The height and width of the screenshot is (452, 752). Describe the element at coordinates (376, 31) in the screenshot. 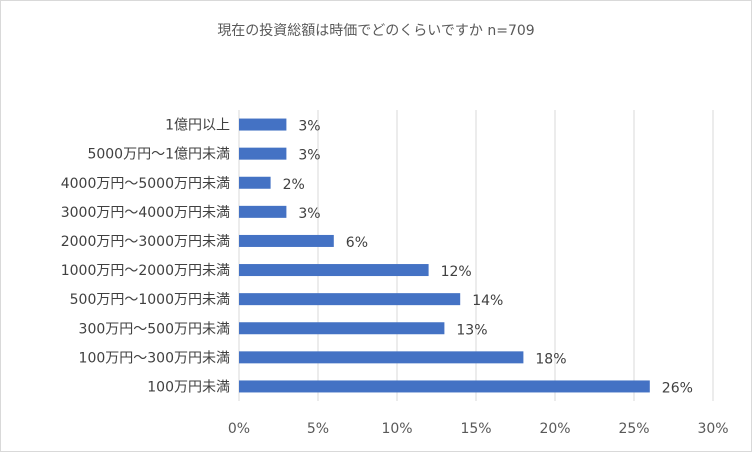

I see `chart-title: 現在の投資総額は時価でどのくらいですか n=709` at that location.